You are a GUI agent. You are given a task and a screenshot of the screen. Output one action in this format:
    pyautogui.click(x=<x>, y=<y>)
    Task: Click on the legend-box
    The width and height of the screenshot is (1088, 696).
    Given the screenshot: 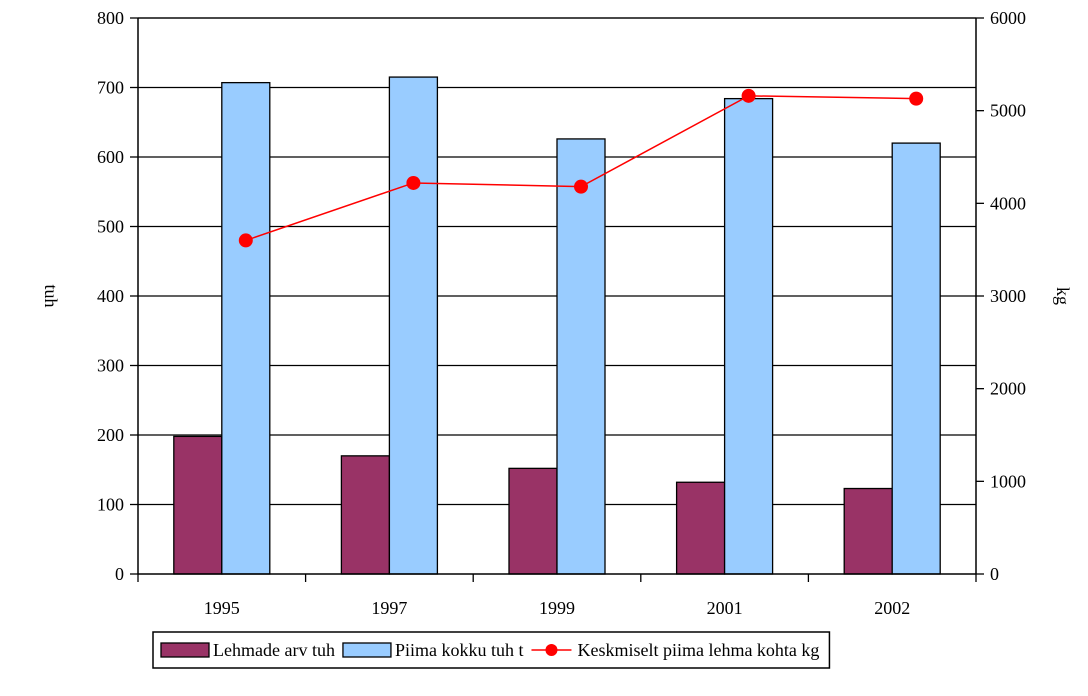 What is the action you would take?
    pyautogui.click(x=491, y=650)
    